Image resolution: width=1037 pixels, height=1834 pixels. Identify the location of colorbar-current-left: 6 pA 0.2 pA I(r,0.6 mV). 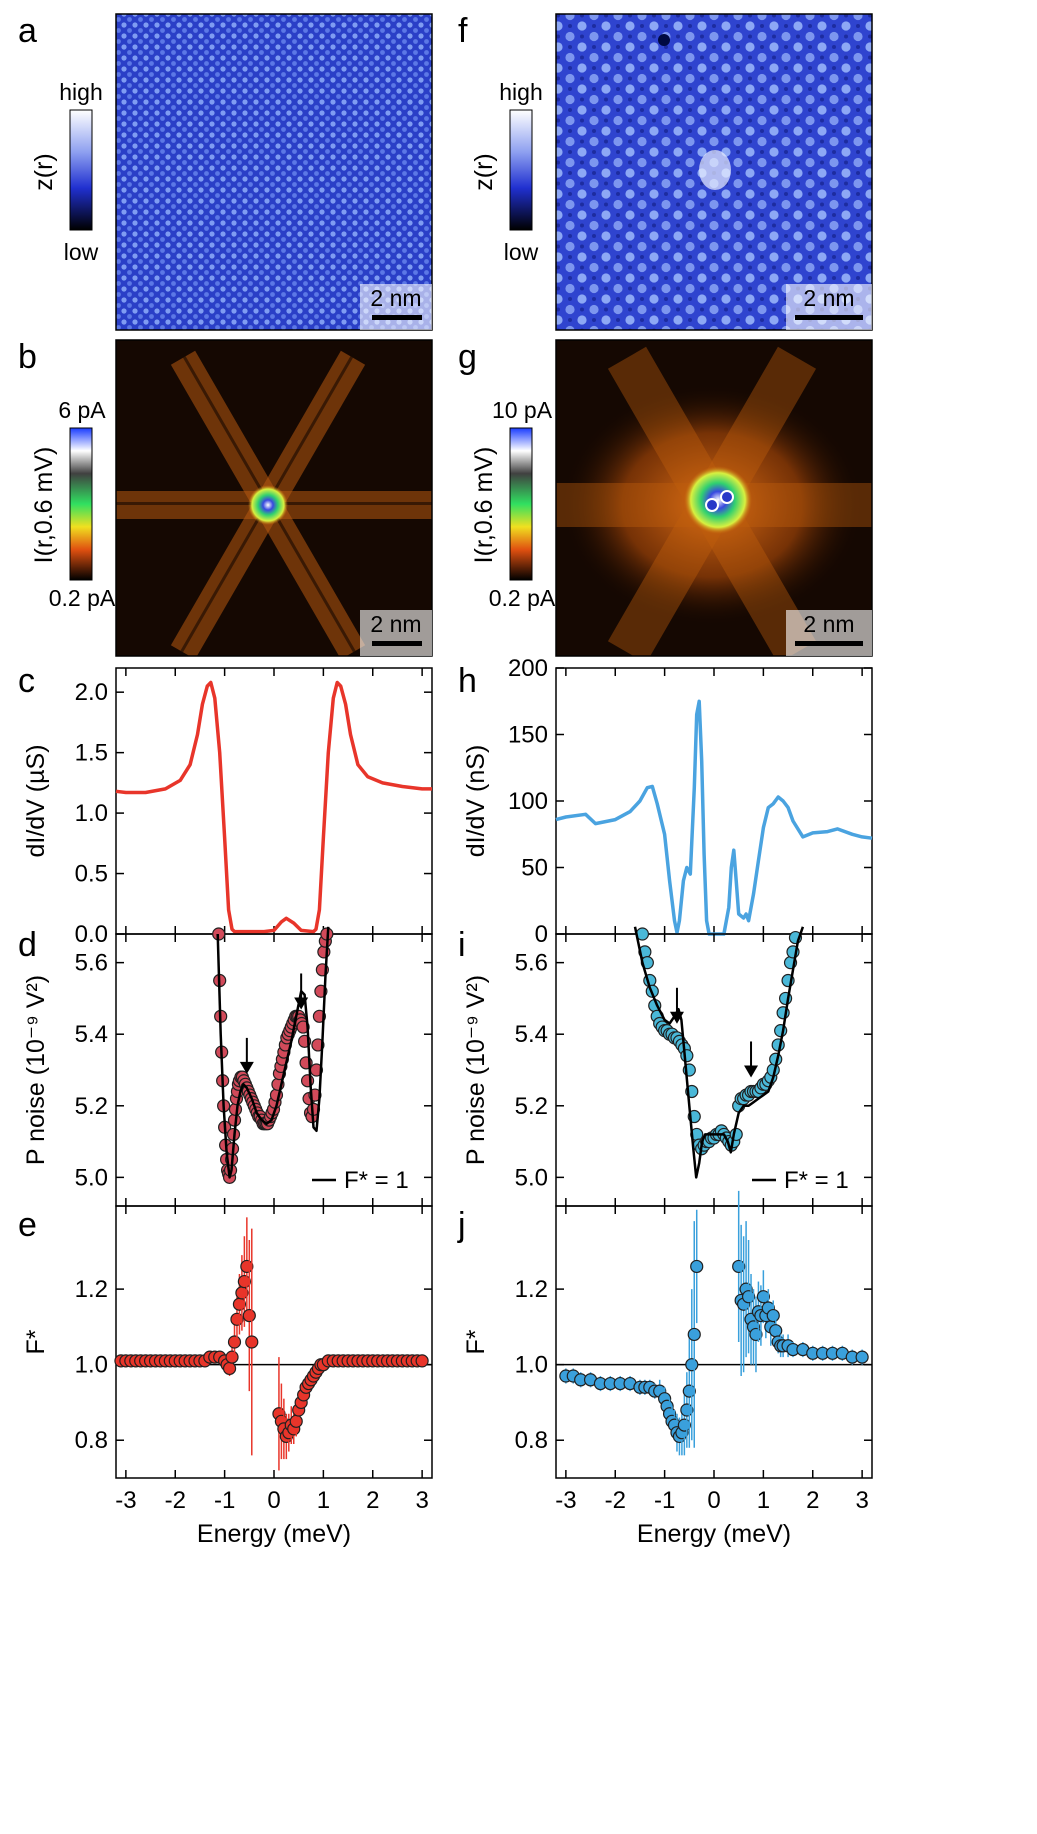
(73, 504).